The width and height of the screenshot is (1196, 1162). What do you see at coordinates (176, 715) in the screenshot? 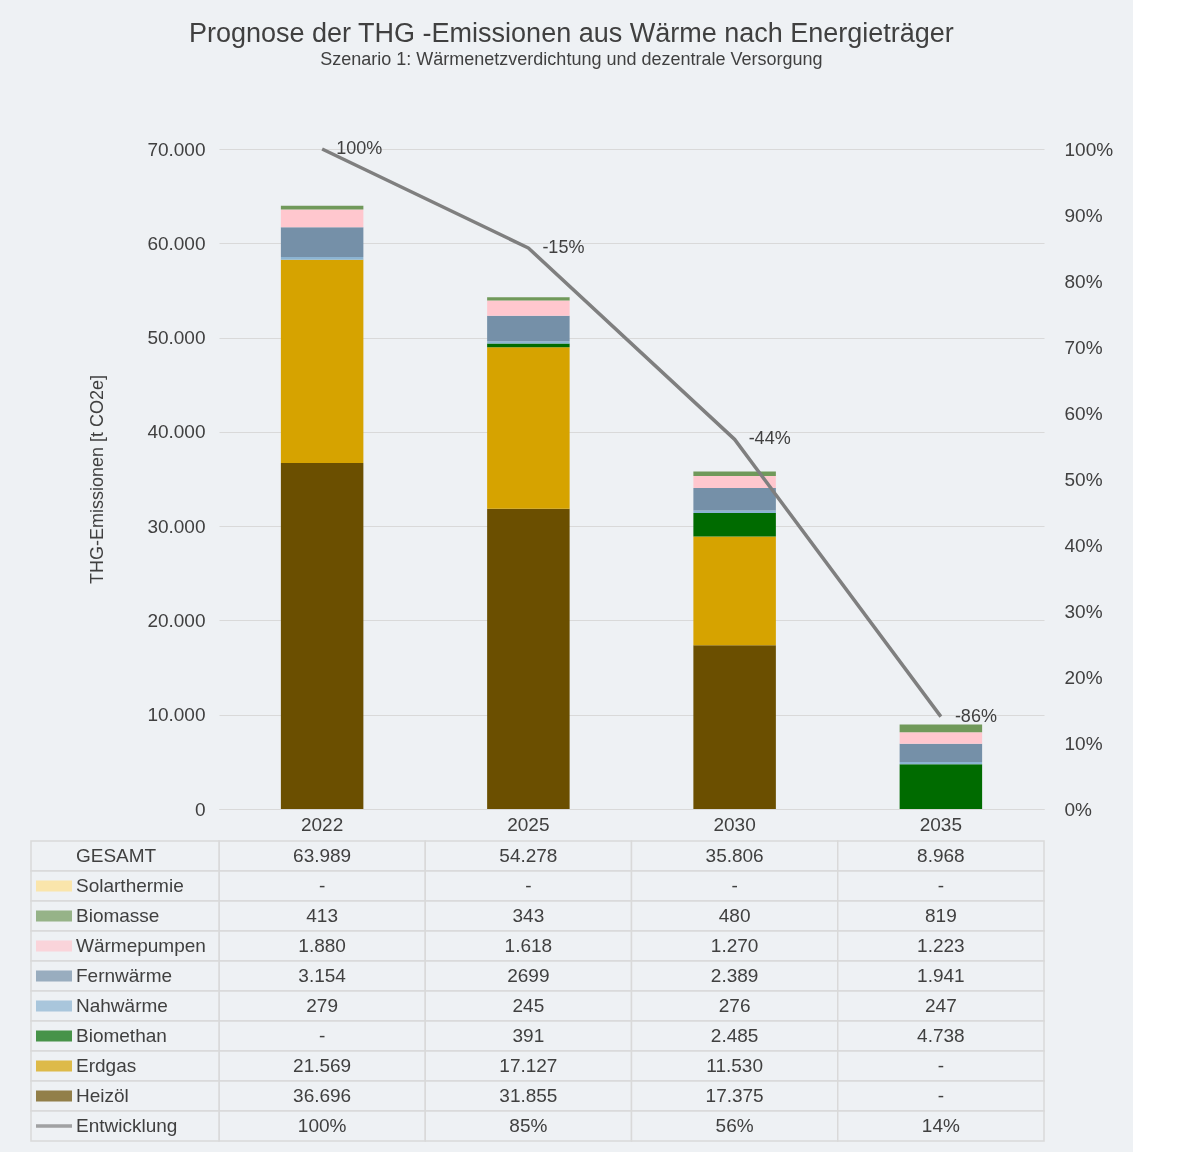
I see `y-tick-label: 10.000` at bounding box center [176, 715].